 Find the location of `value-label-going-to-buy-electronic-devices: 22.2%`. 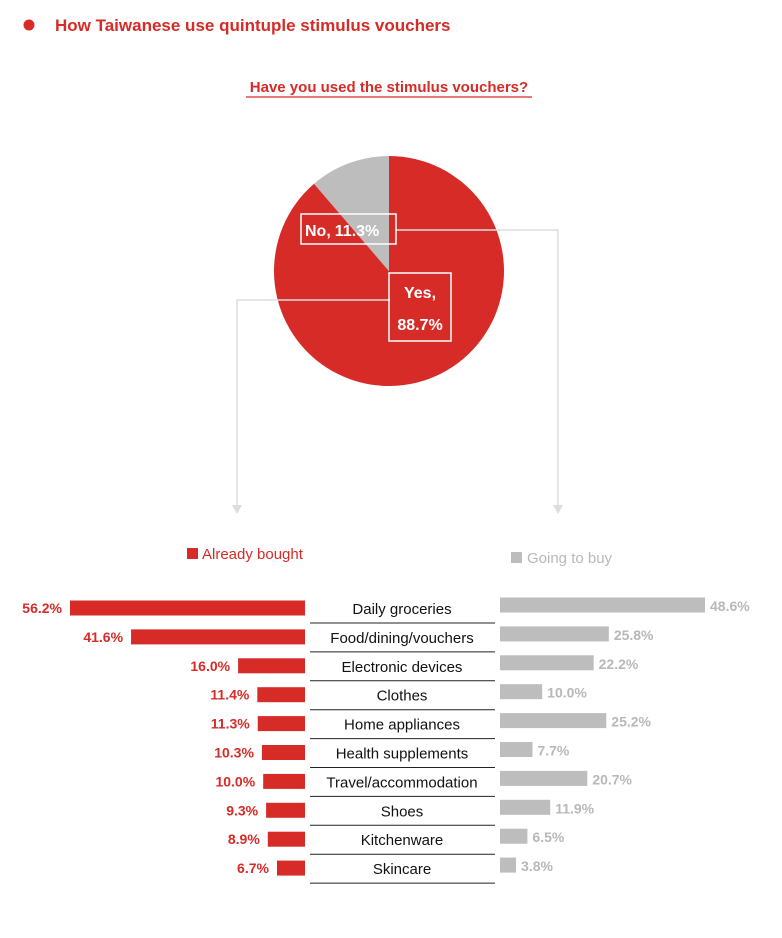

value-label-going-to-buy-electronic-devices: 22.2% is located at coordinates (619, 664).